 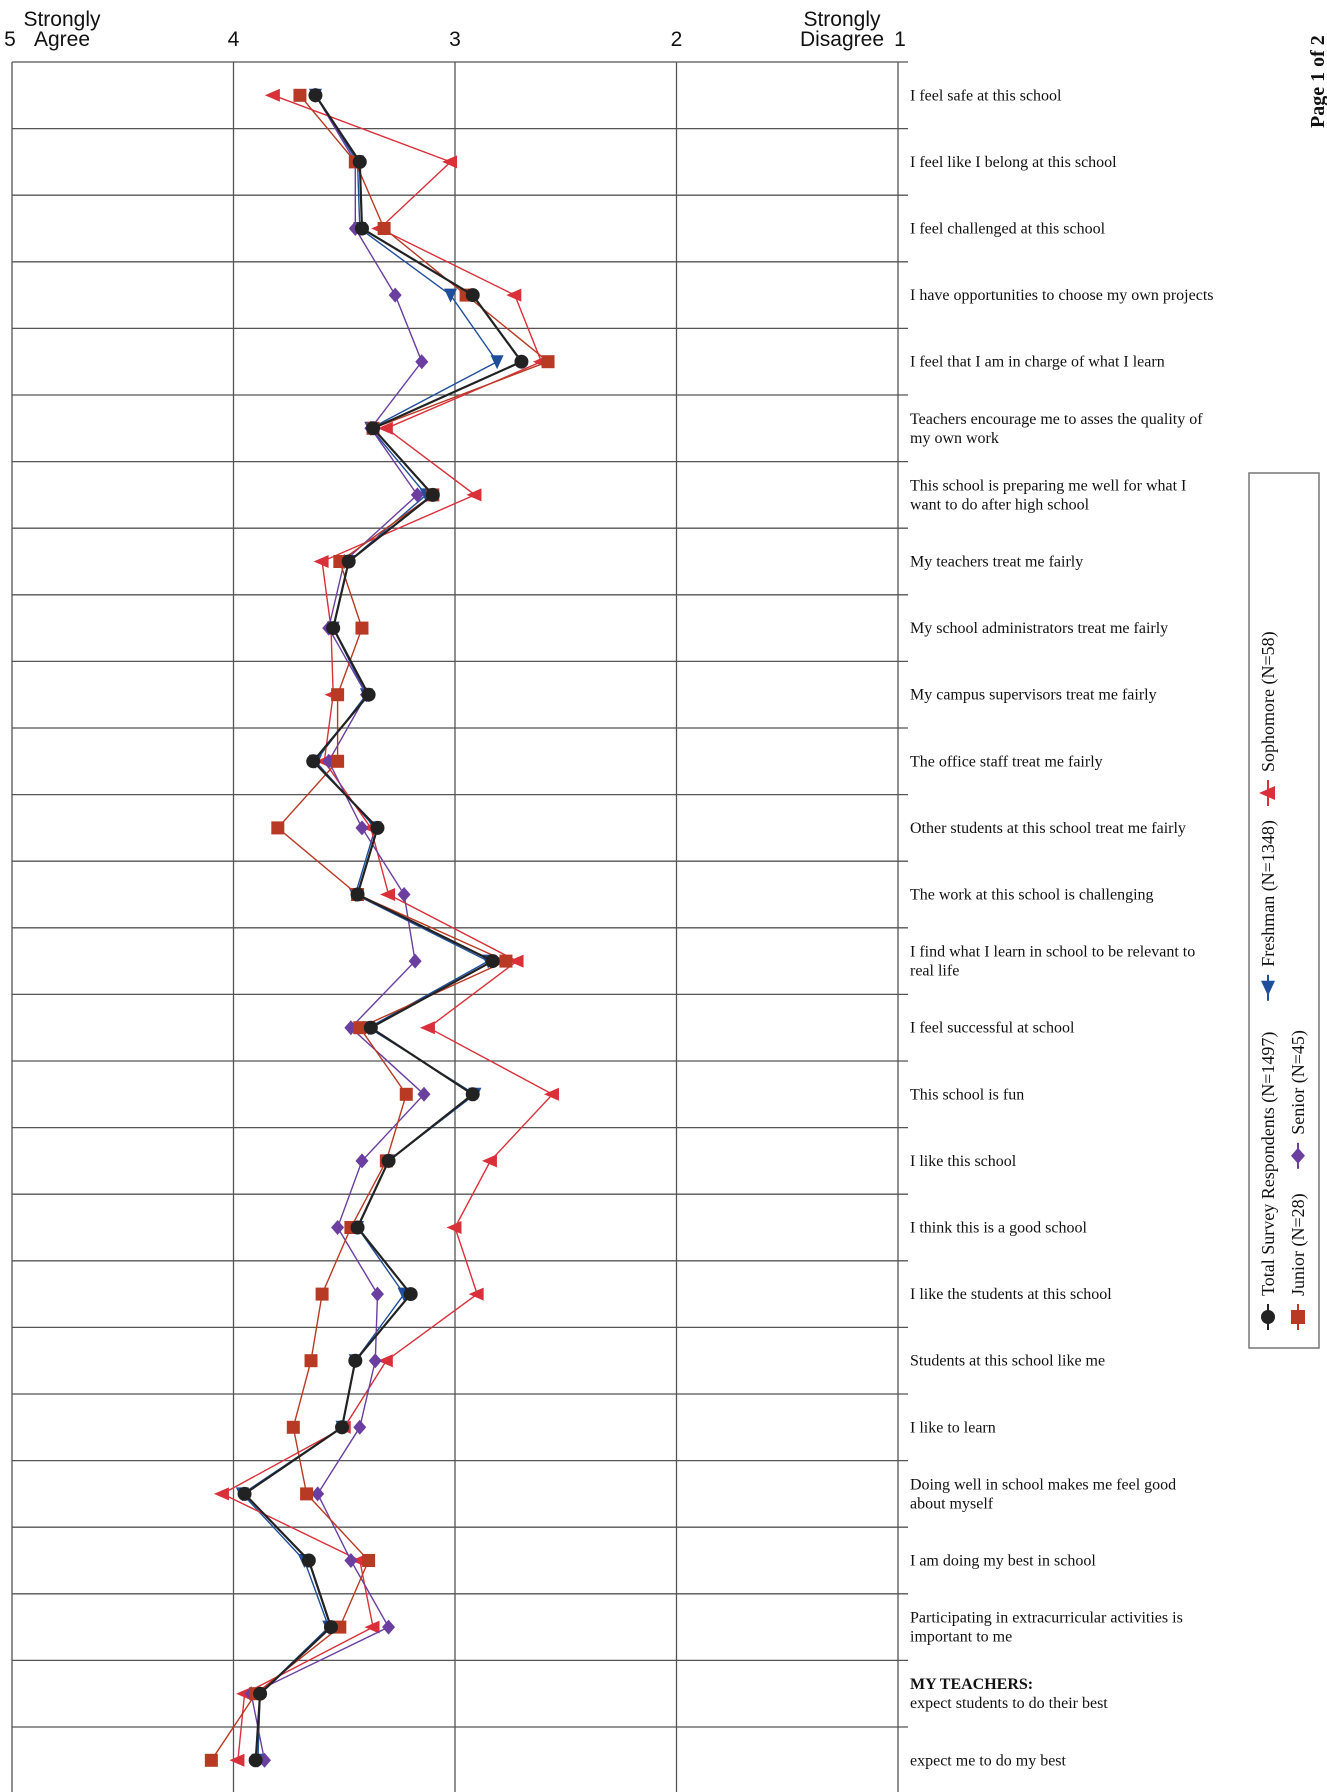 I want to click on axis-right-label-2: Disagree, so click(x=842, y=39).